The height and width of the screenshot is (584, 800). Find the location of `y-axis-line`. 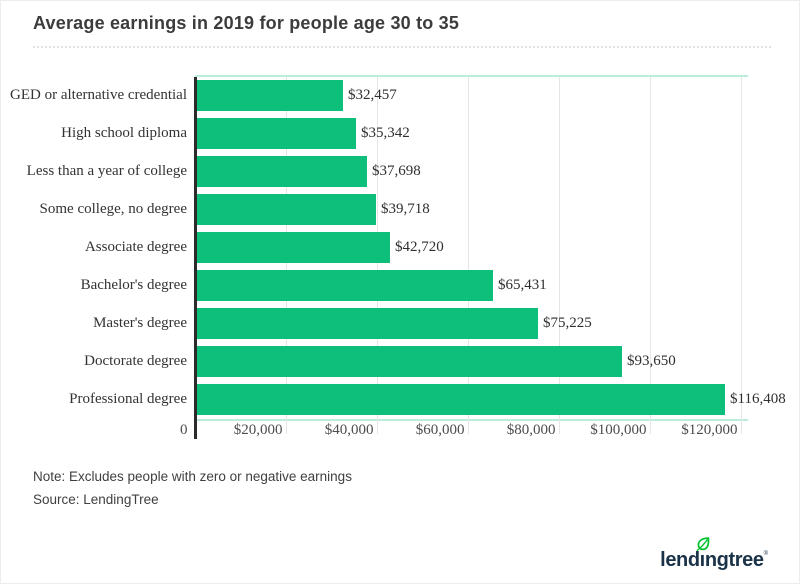

y-axis-line is located at coordinates (195, 258).